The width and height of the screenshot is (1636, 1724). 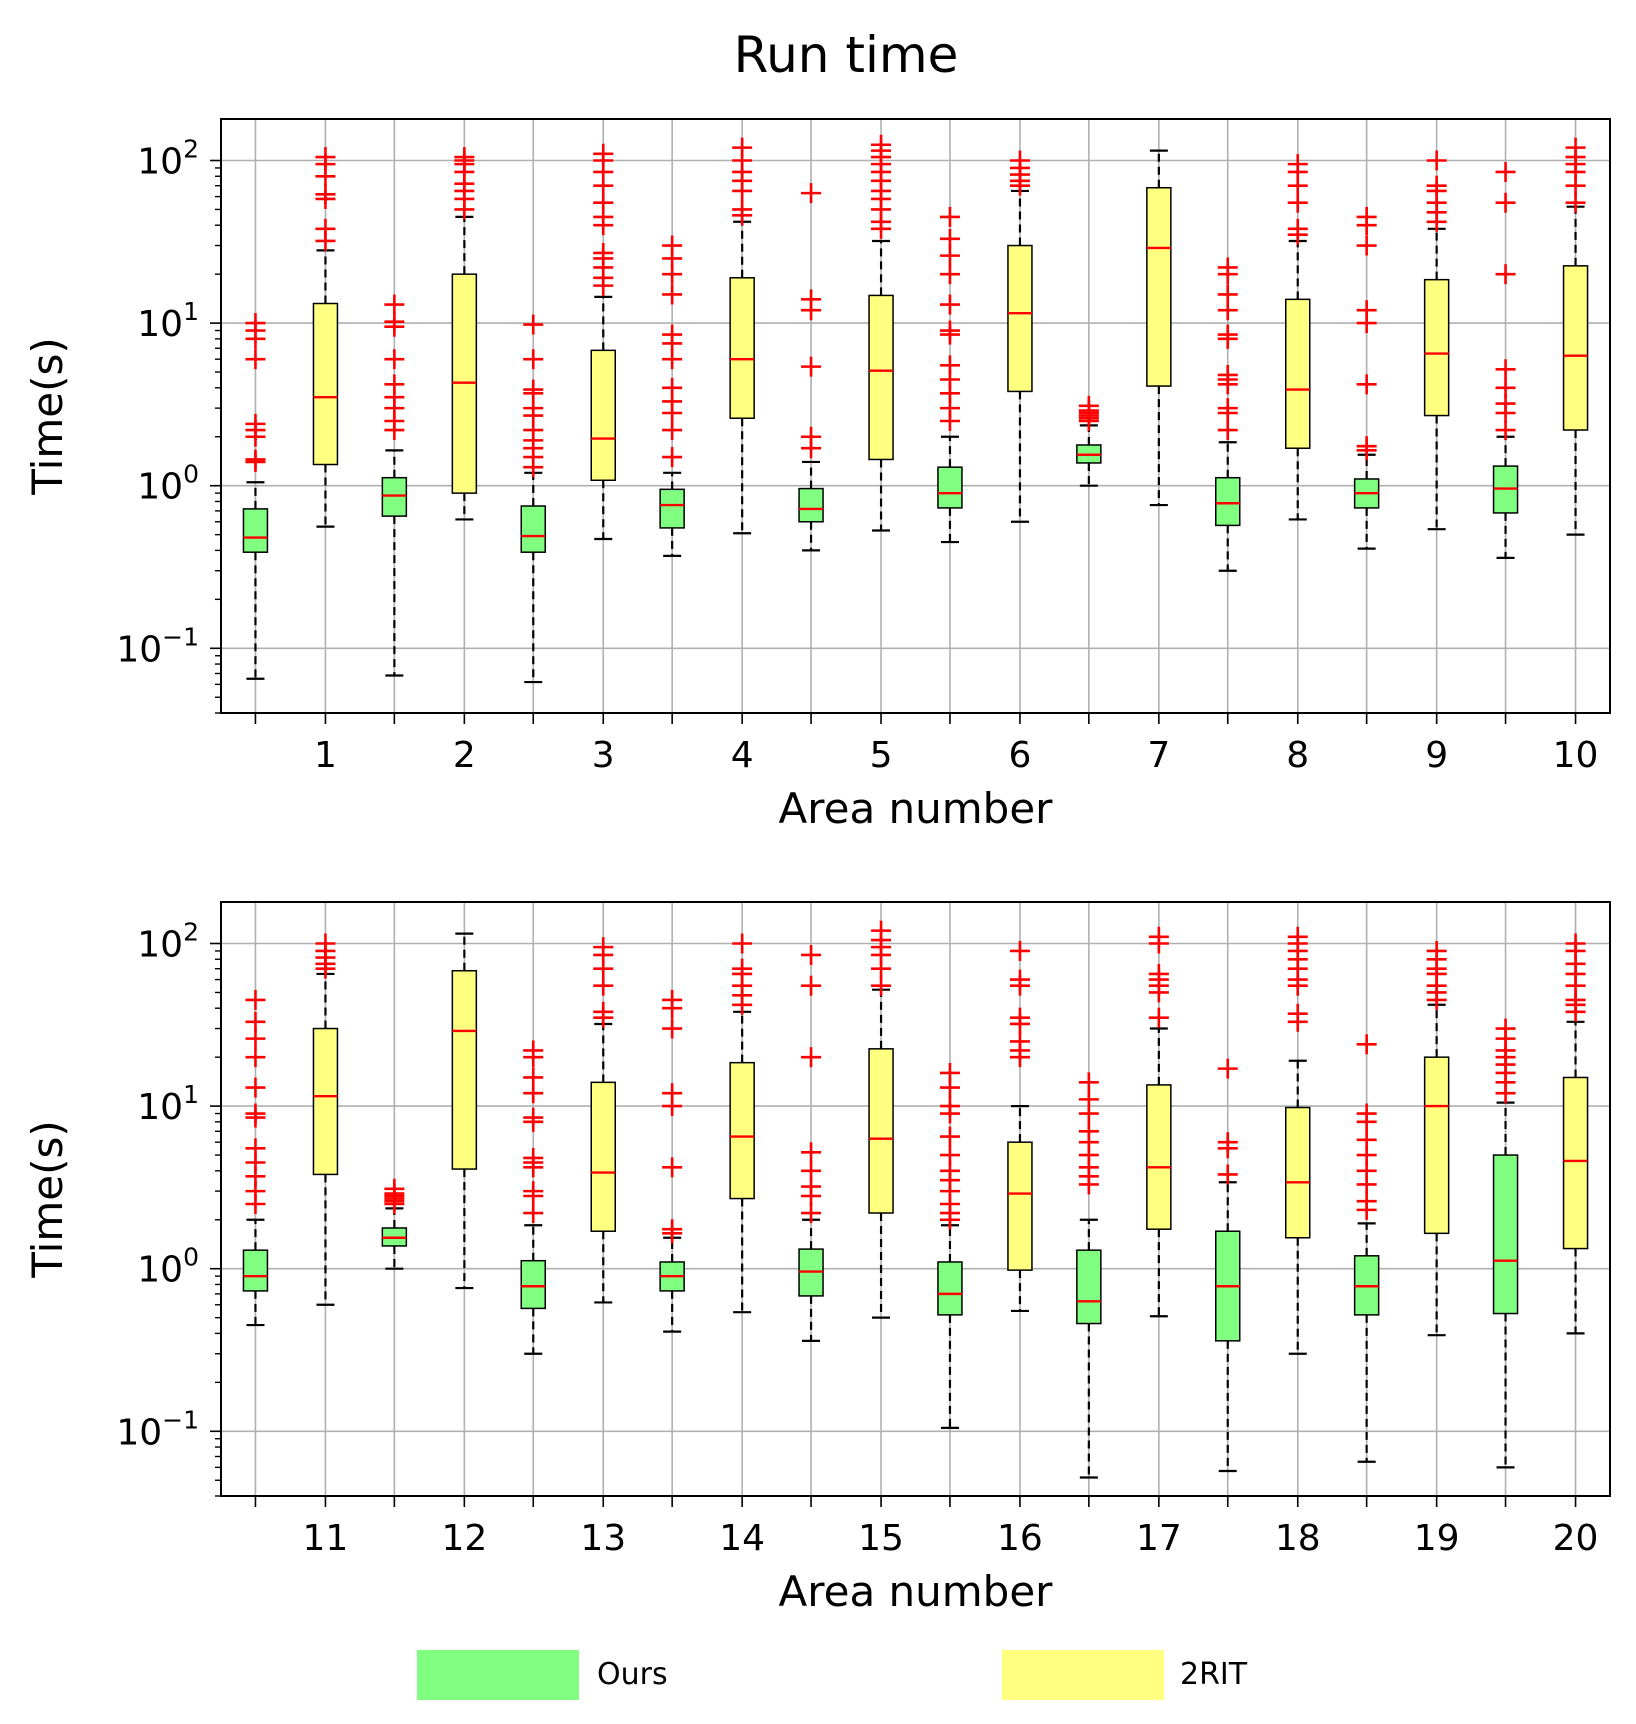 What do you see at coordinates (846, 55) in the screenshot?
I see `figure-title: Run time` at bounding box center [846, 55].